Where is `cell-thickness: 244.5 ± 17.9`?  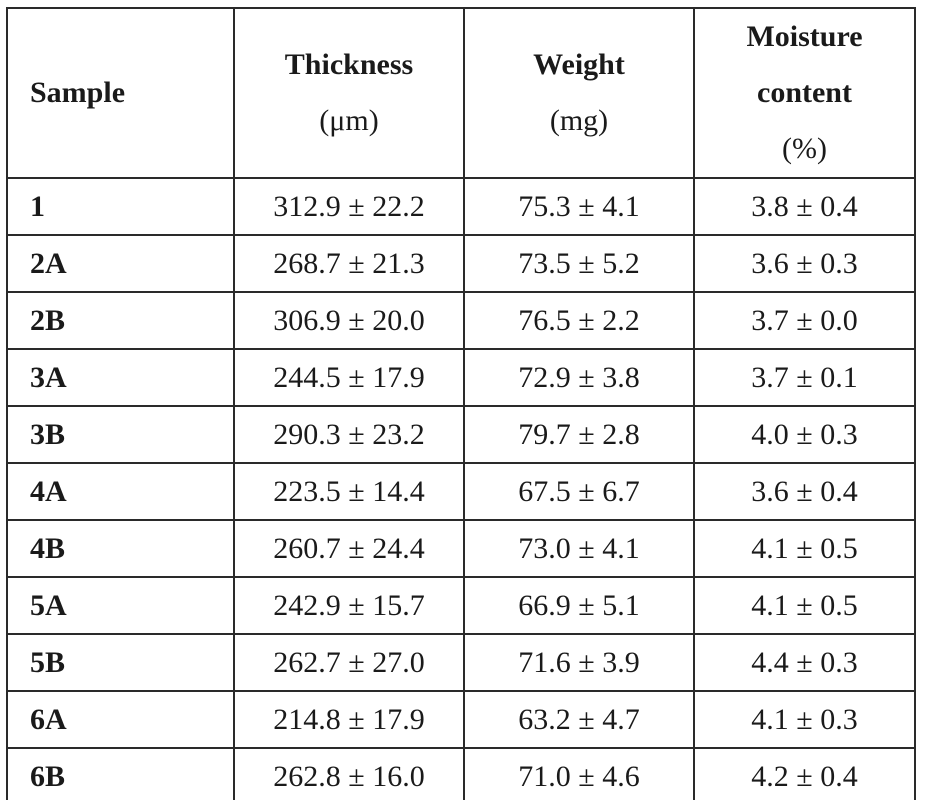
cell-thickness: 244.5 ± 17.9 is located at coordinates (349, 377).